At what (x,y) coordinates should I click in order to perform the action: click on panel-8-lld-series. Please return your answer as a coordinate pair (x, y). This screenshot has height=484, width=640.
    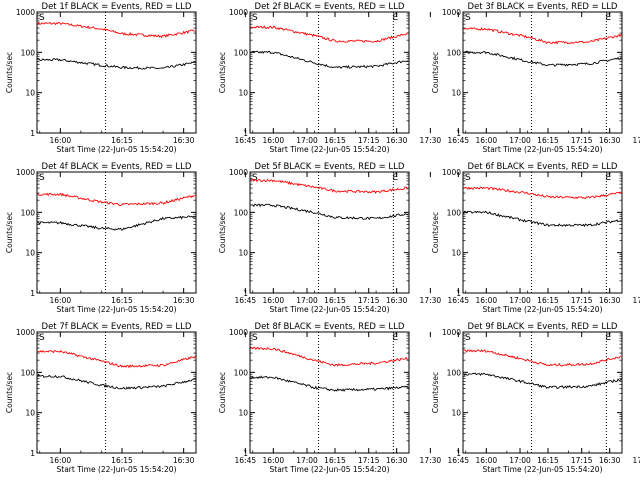
    Looking at the image, I should click on (329, 356).